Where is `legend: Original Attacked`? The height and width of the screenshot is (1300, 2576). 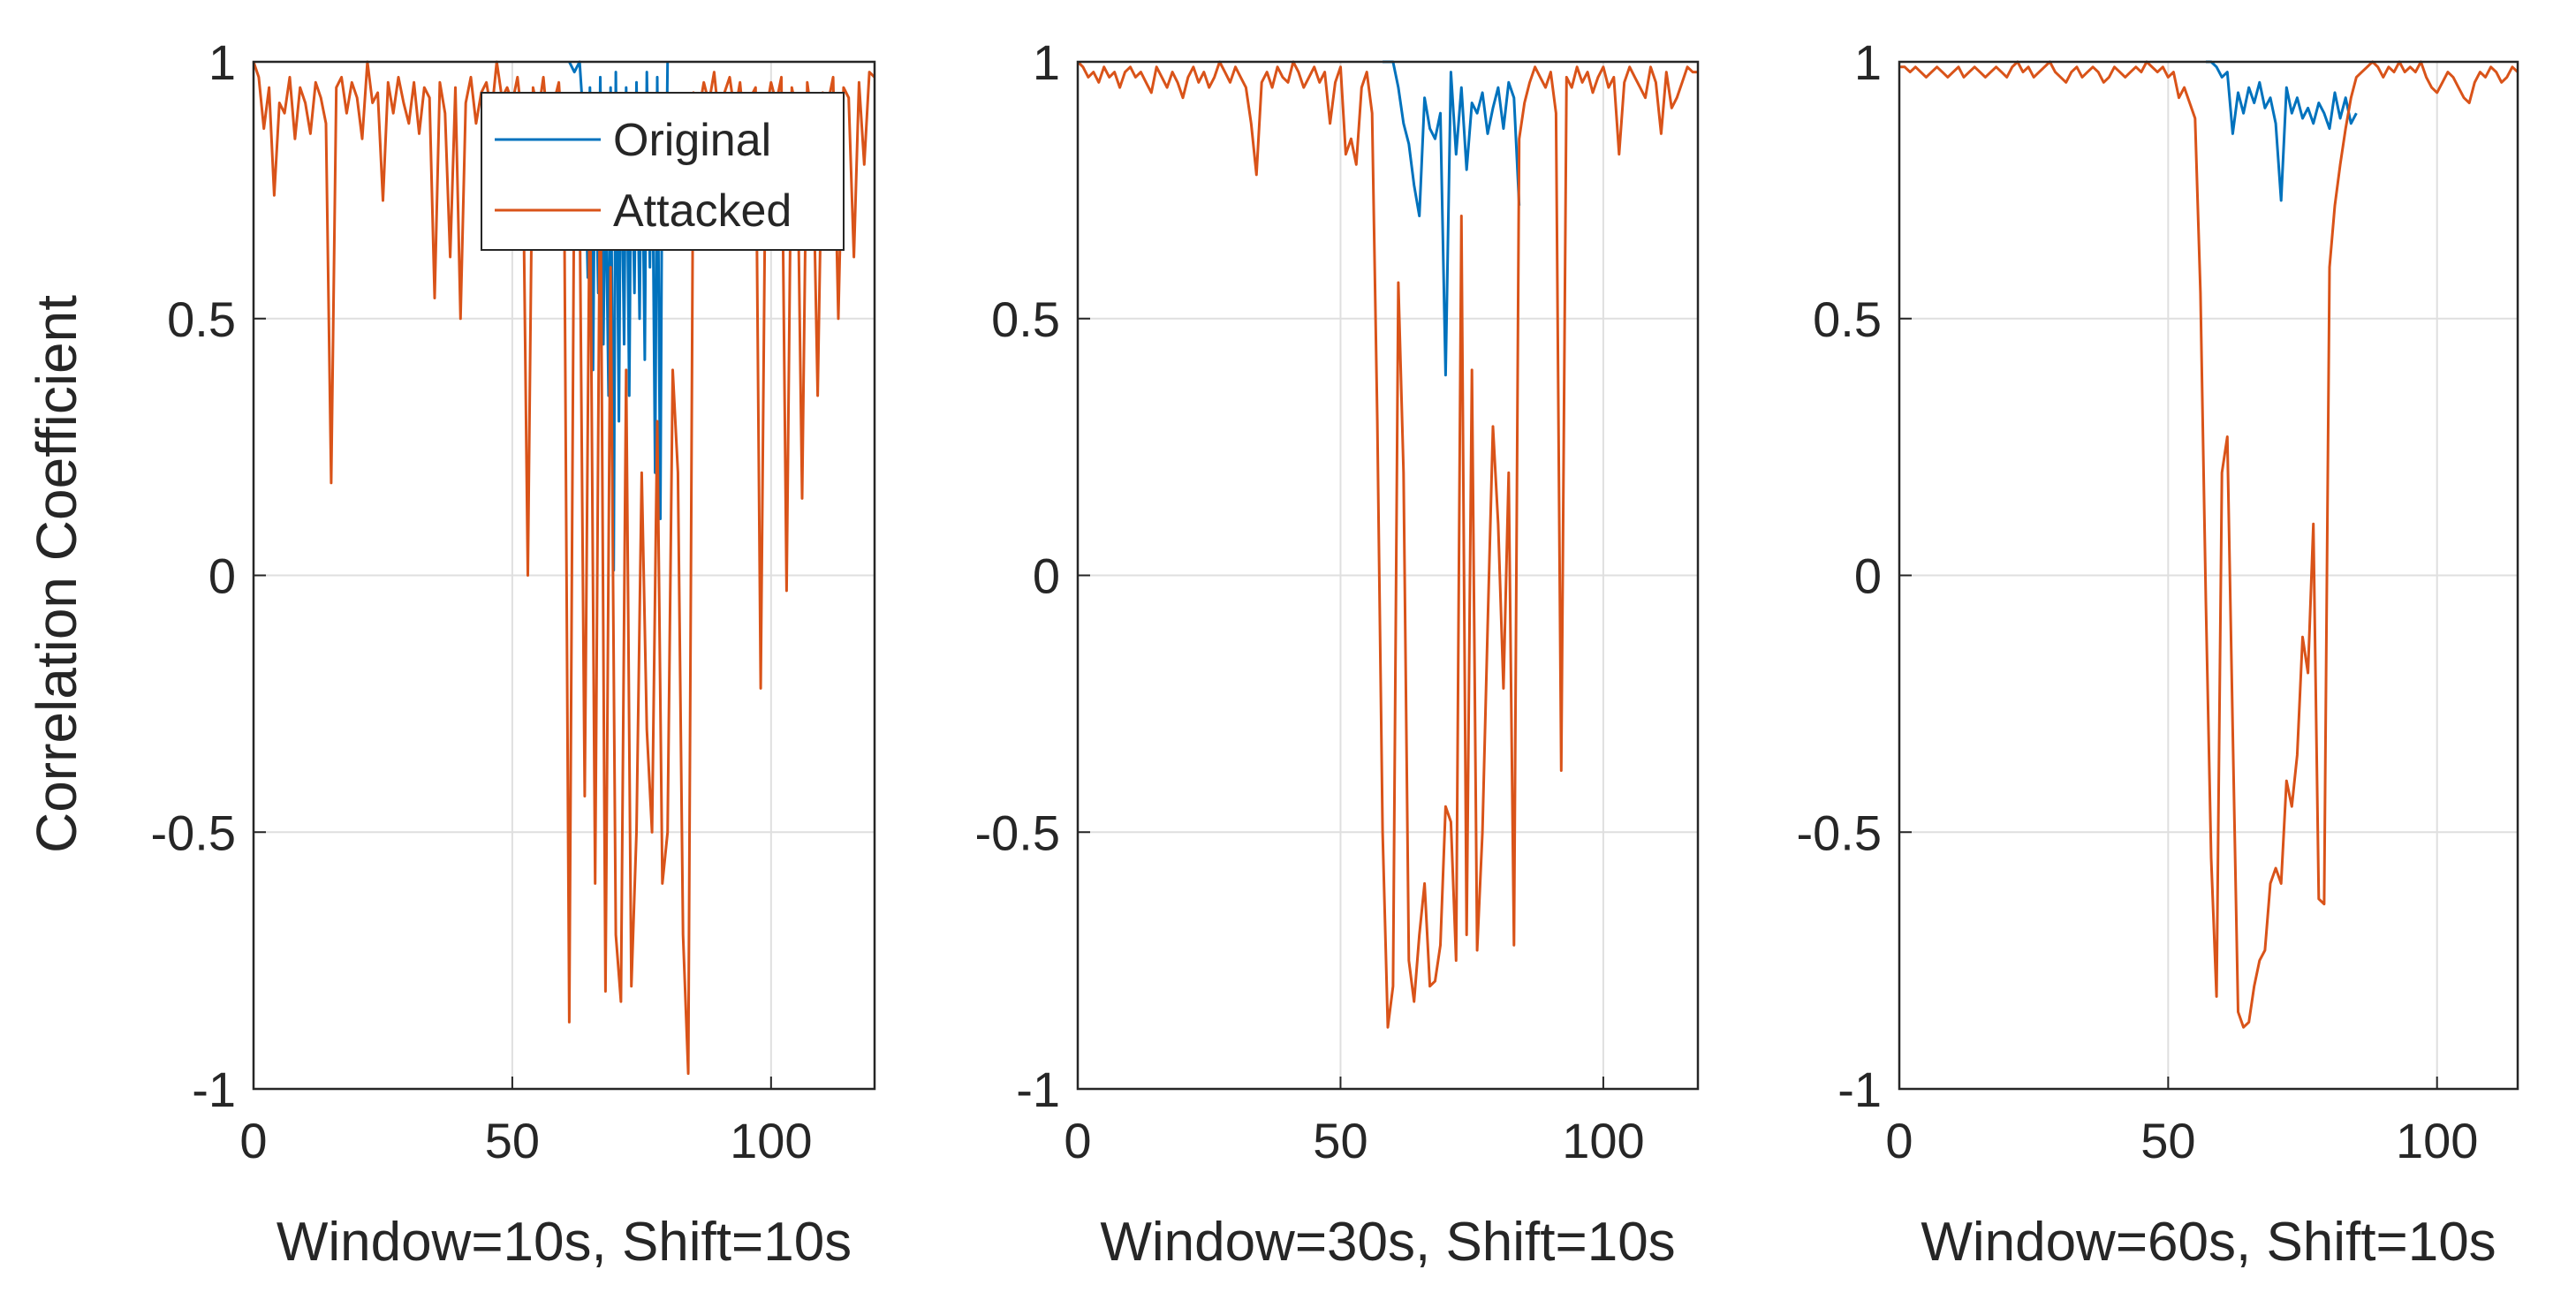
legend: Original Attacked is located at coordinates (663, 171).